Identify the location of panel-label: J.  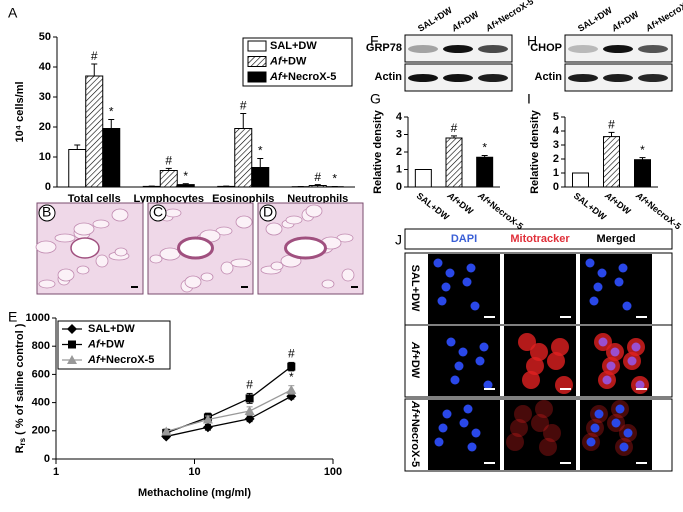
(398, 240).